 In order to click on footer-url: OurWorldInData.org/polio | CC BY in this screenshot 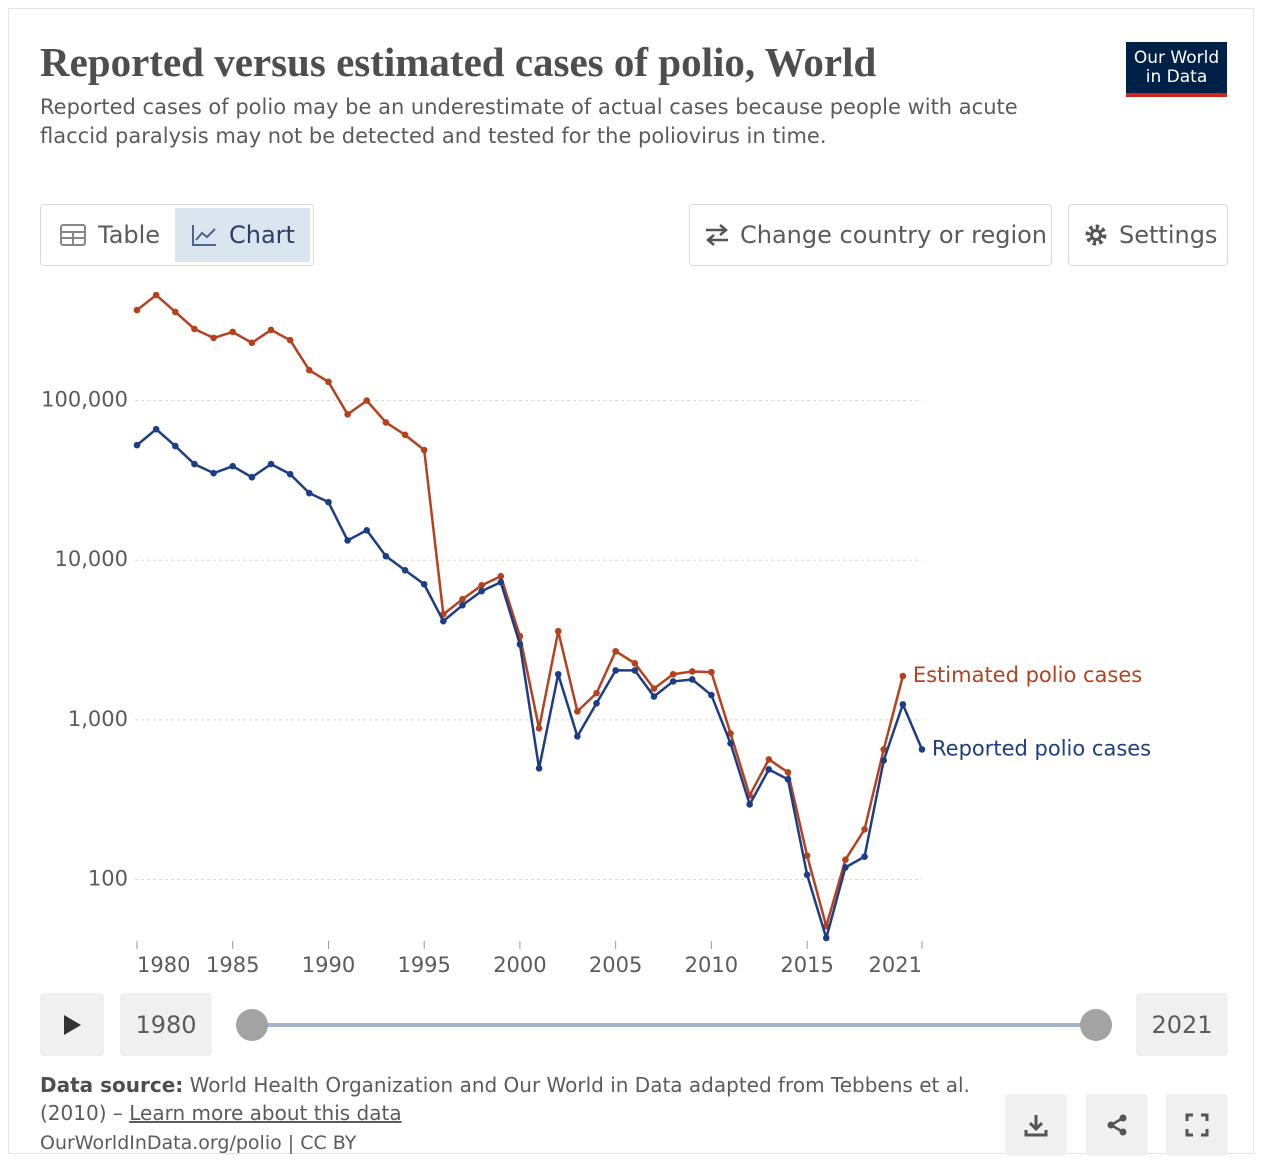, I will do `click(198, 1143)`.